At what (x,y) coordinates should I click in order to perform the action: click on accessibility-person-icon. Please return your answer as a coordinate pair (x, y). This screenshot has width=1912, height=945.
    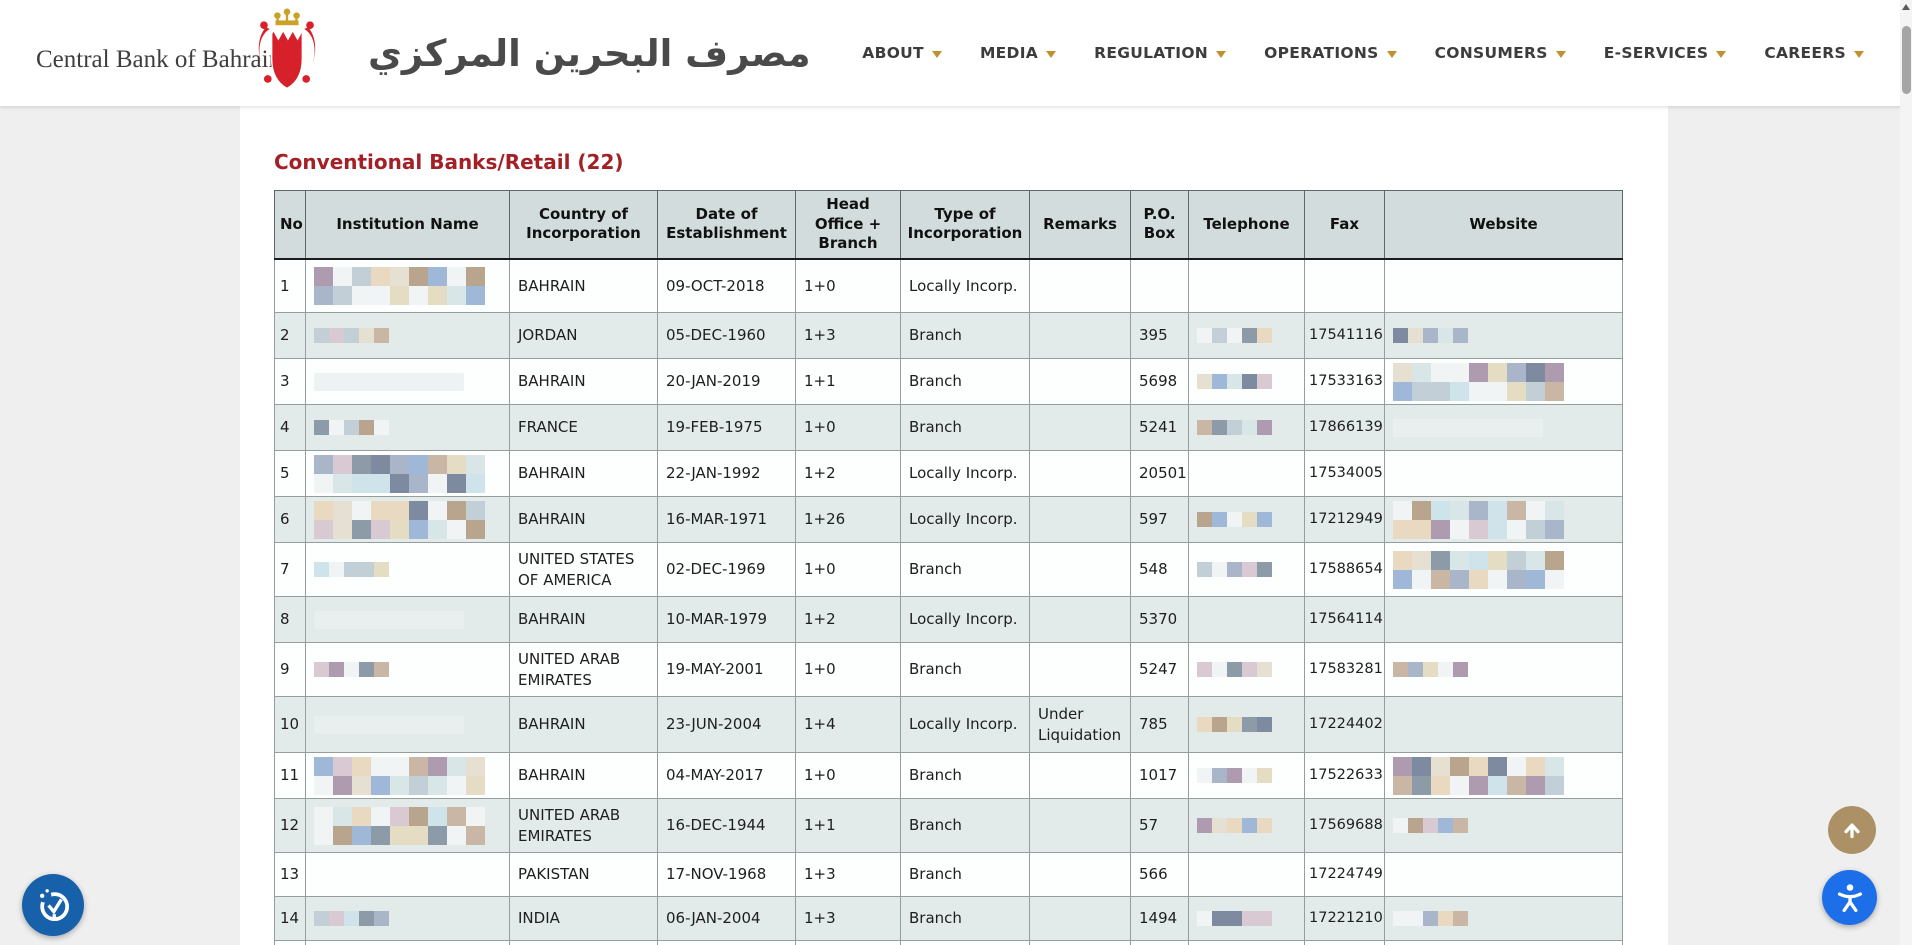
    Looking at the image, I should click on (1849, 897).